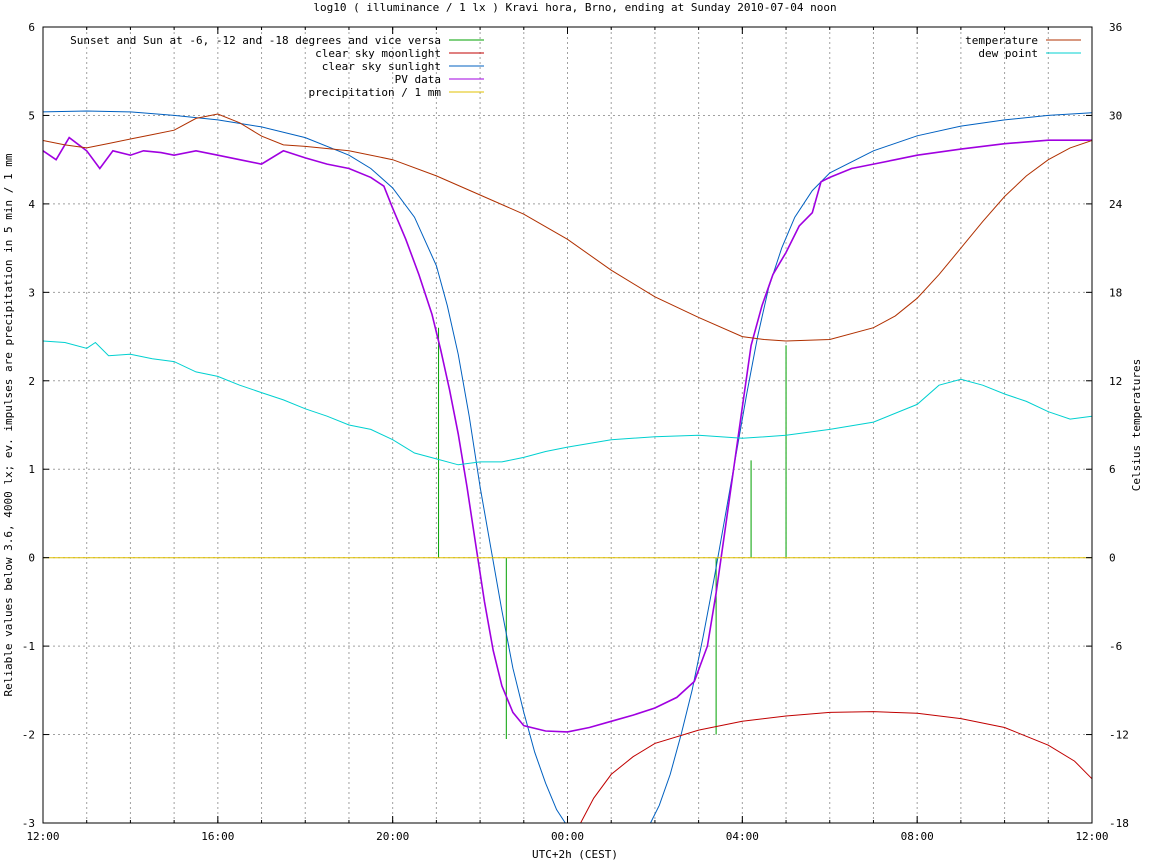 The height and width of the screenshot is (863, 1151). What do you see at coordinates (1008, 53) in the screenshot?
I see `legend-label: dew point` at bounding box center [1008, 53].